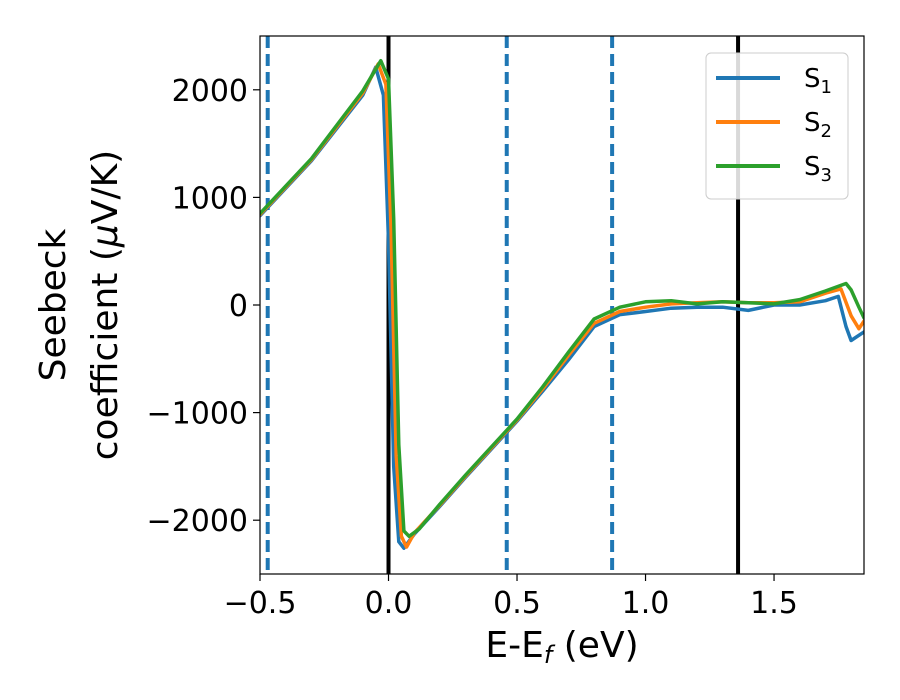 The height and width of the screenshot is (700, 900). Describe the element at coordinates (561, 647) in the screenshot. I see `x-axis-title: E-Ef (eV)` at that location.